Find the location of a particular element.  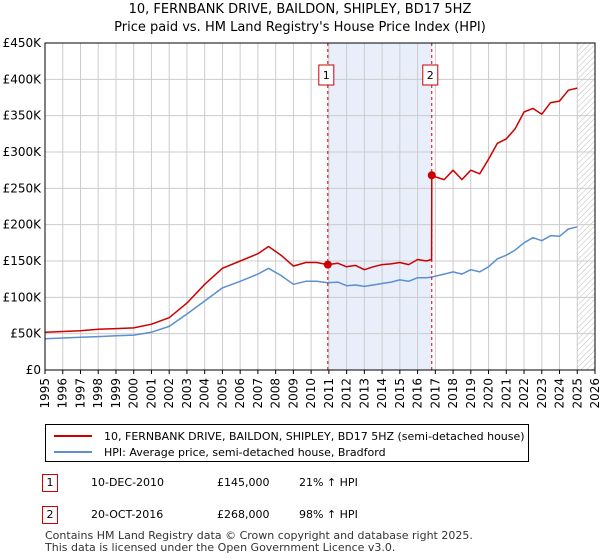

x-tick-label: 2015 is located at coordinates (400, 393).